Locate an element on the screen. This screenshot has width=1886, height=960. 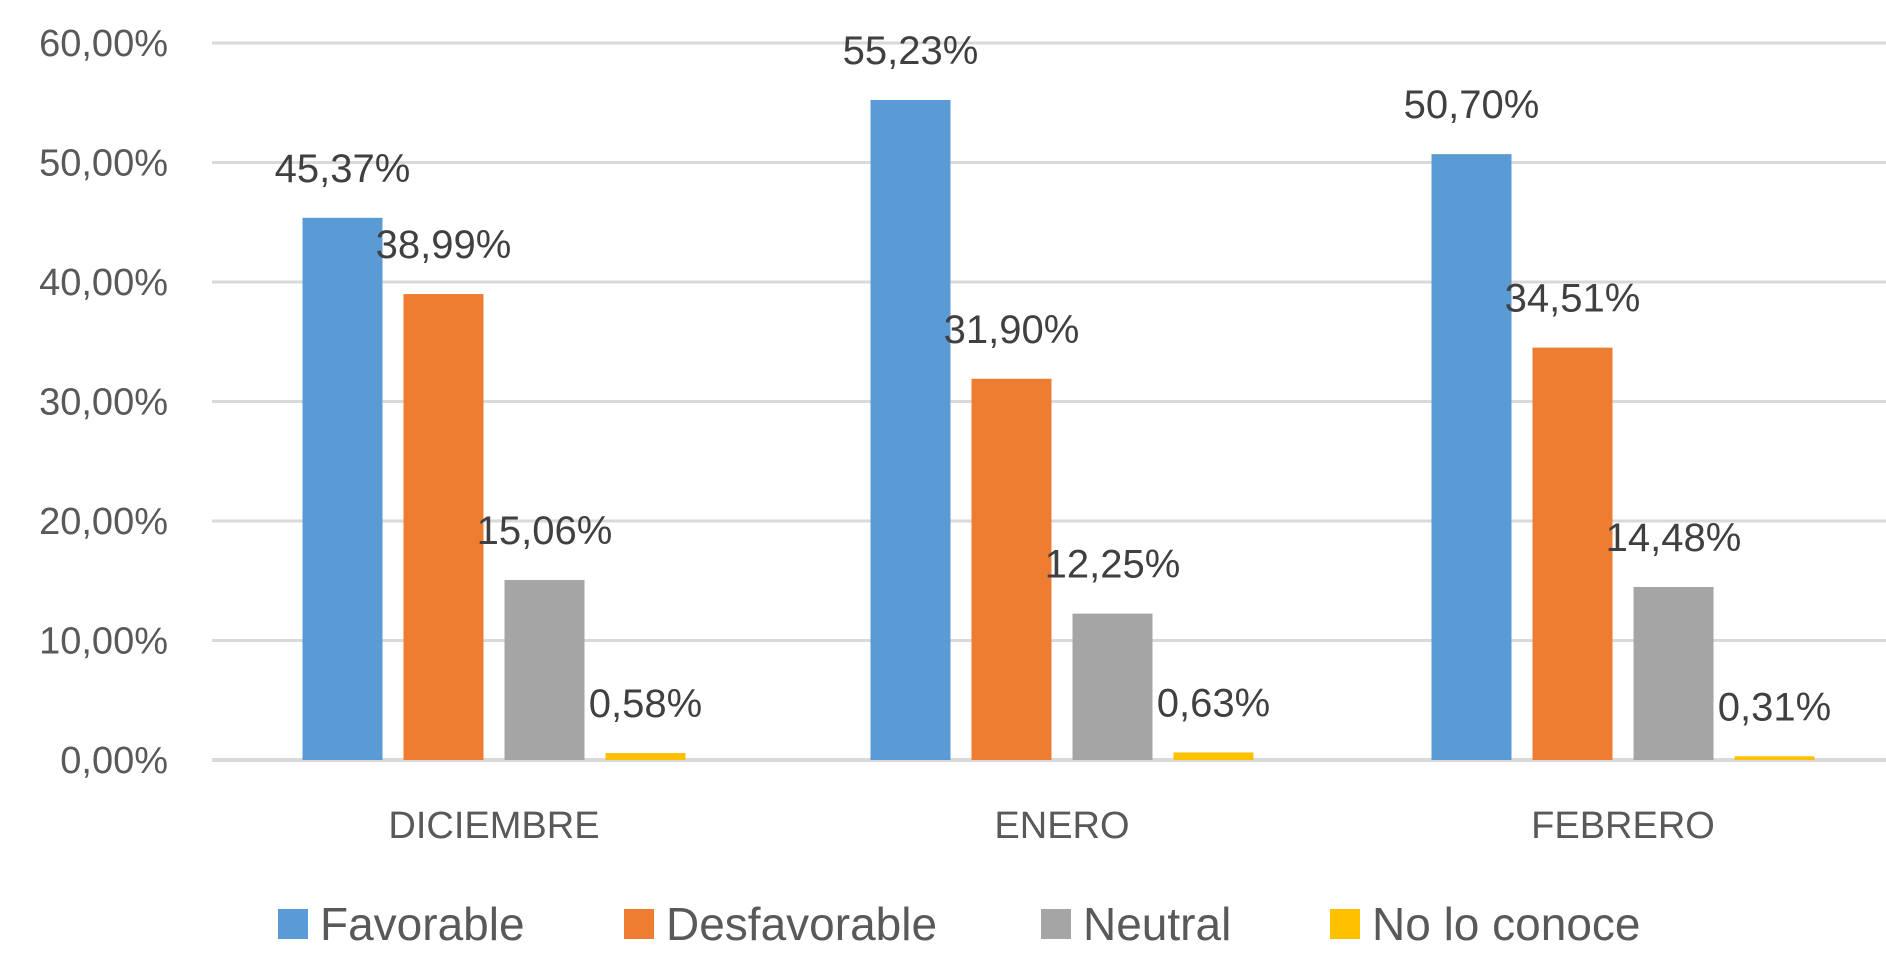
data-label: 12,25% is located at coordinates (1113, 565).